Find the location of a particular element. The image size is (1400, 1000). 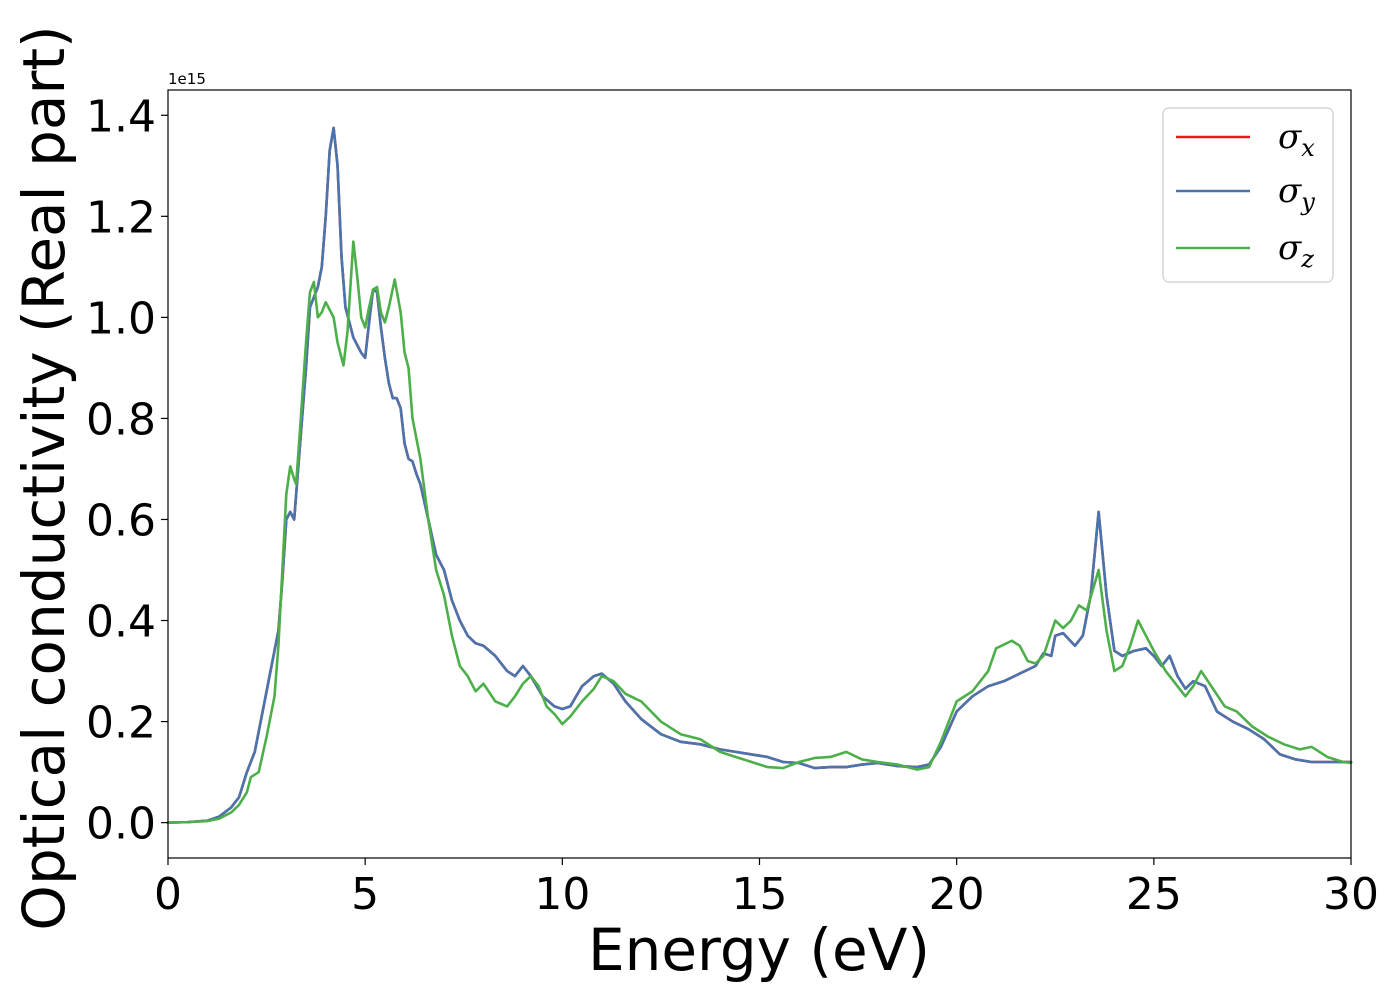

y-tick-label: 1.0 is located at coordinates (121, 318).